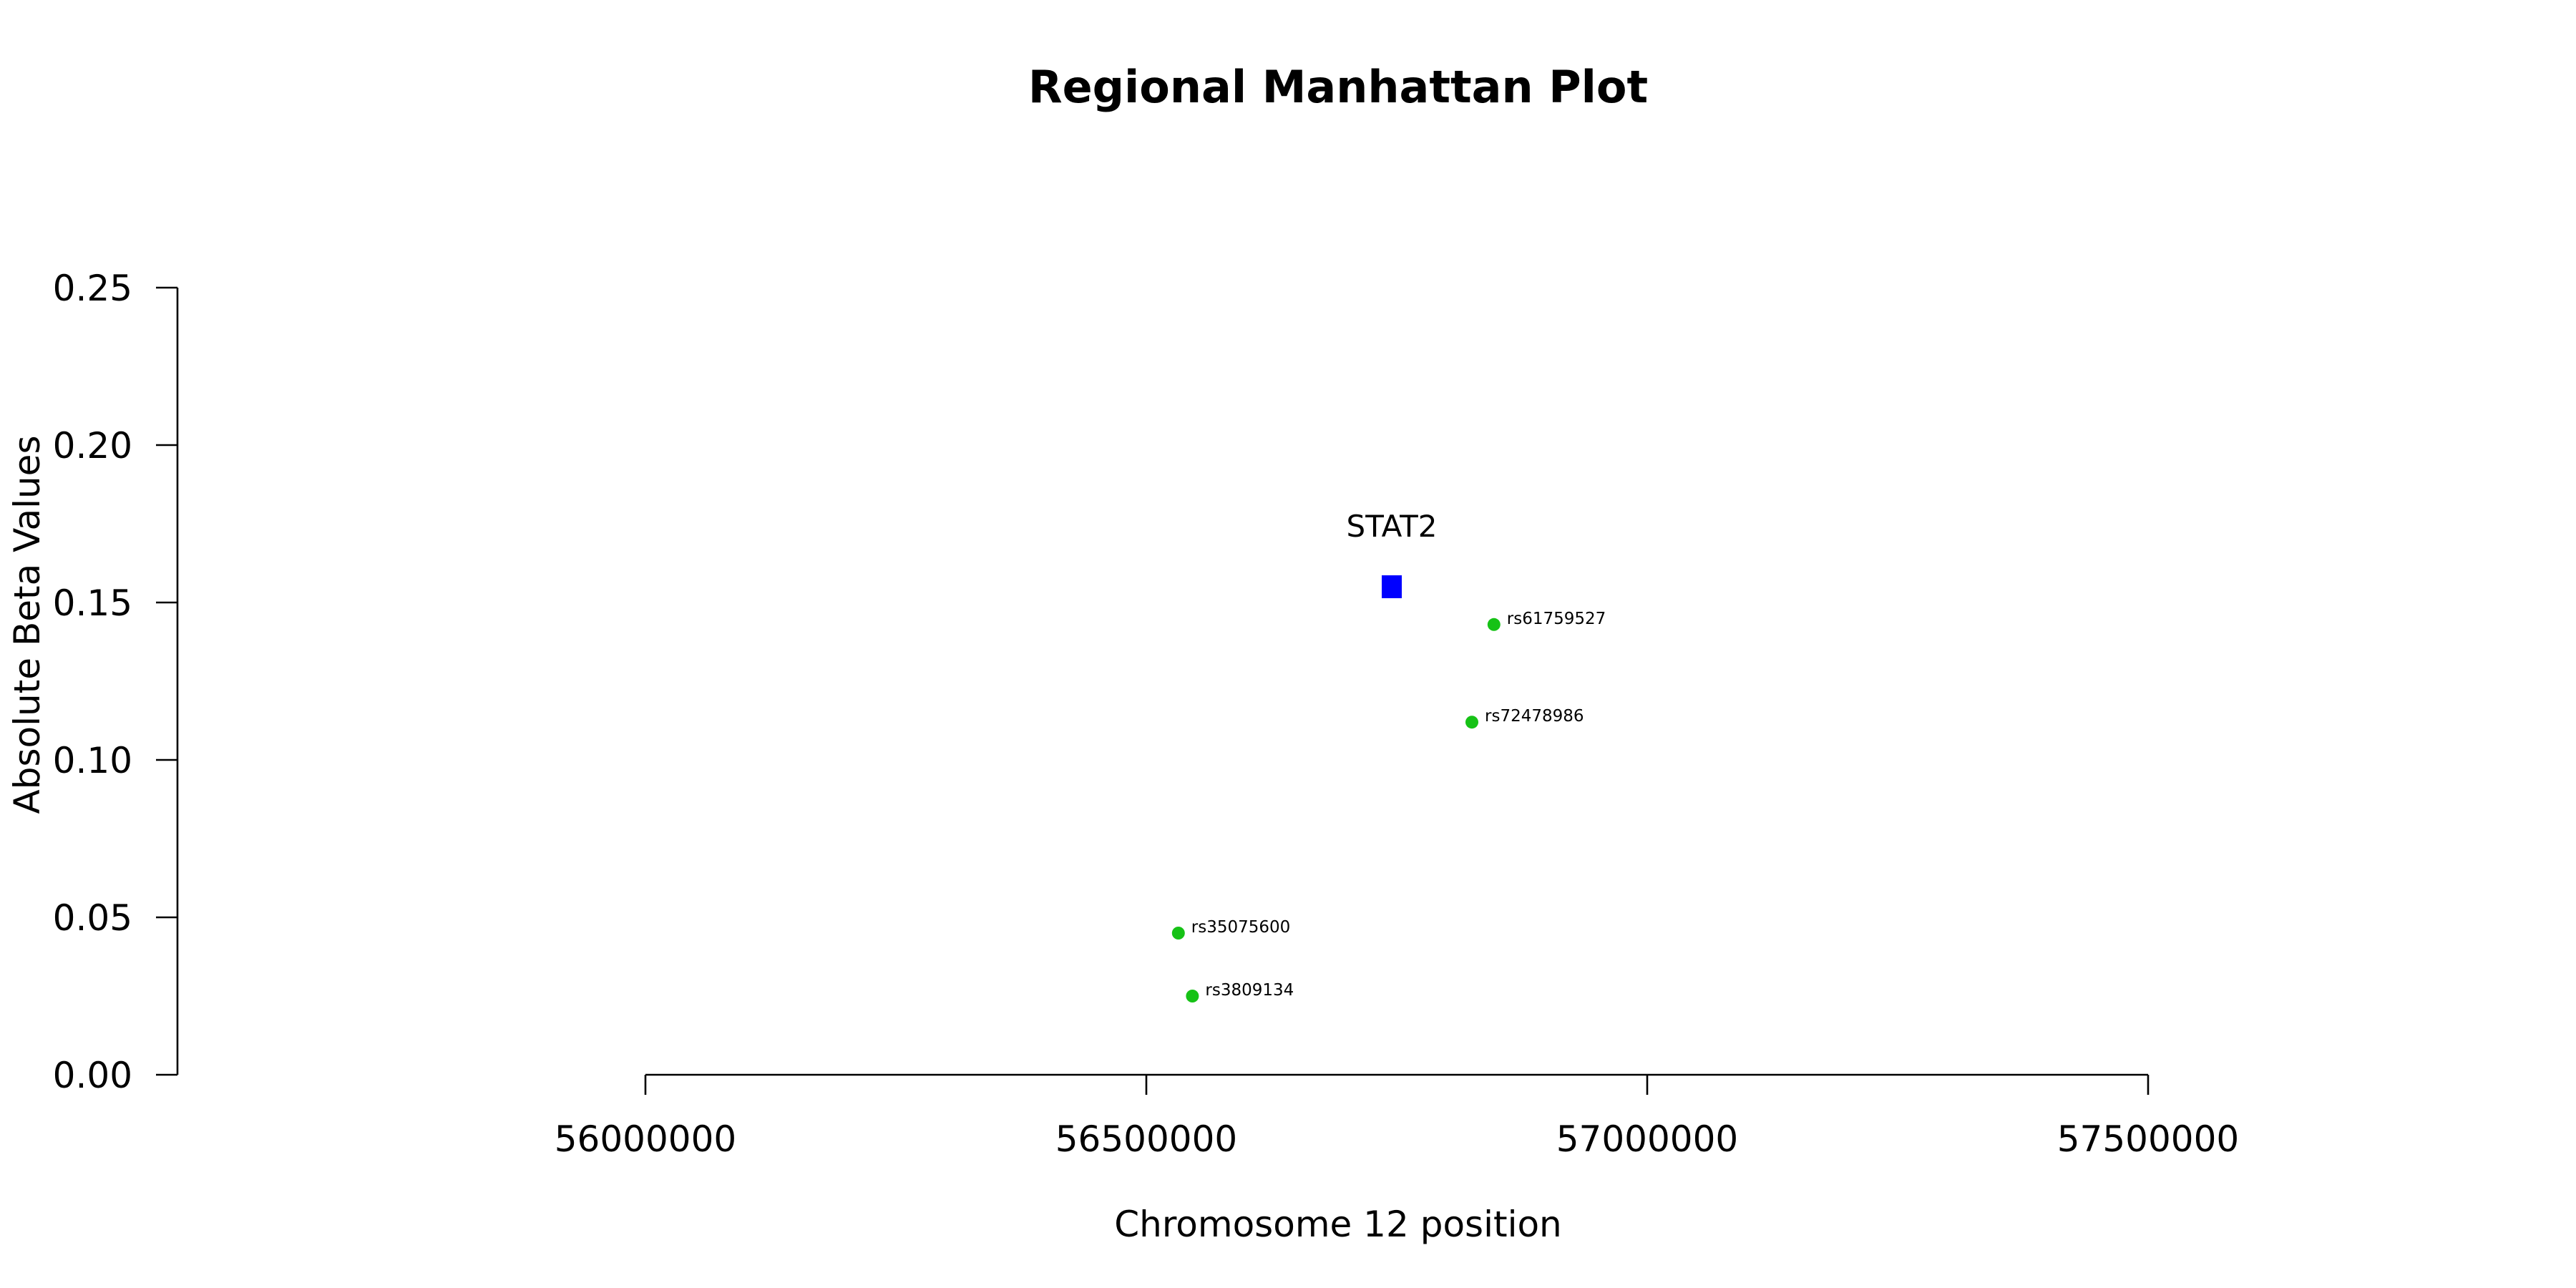  Describe the element at coordinates (27, 625) in the screenshot. I see `y-axis-title: Absolute Beta Values` at that location.